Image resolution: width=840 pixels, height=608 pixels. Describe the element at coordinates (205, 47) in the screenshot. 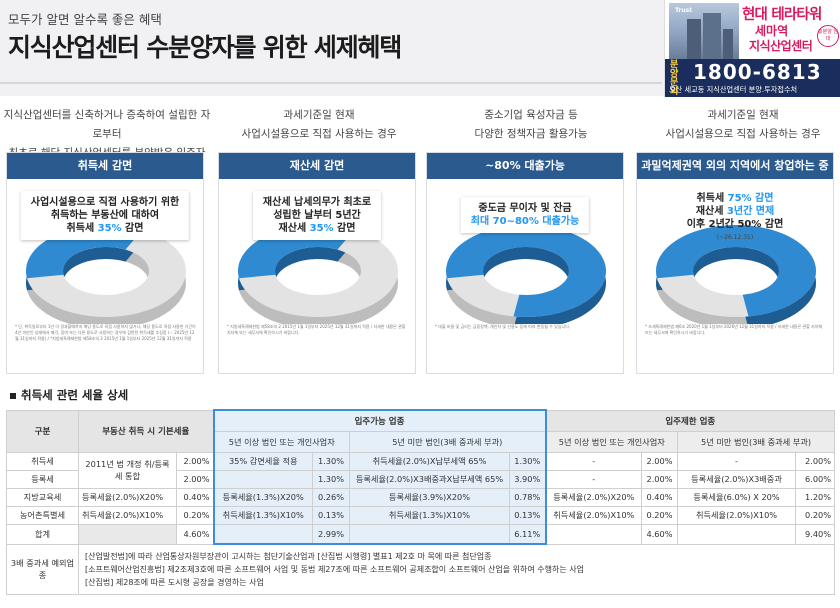

I see `page-title: 지식산업센터 수분양자를 위한 세제혜택` at that location.